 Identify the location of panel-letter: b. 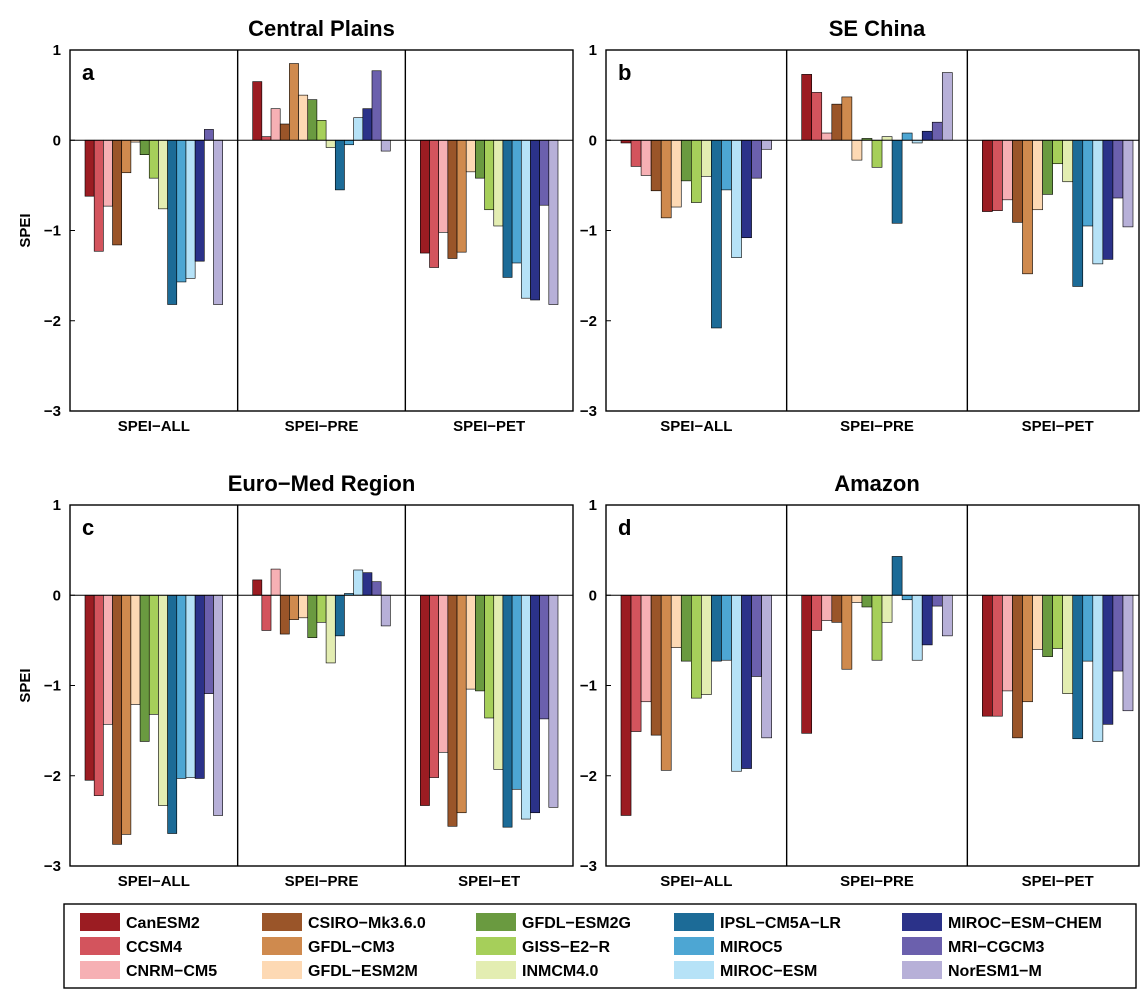
(624, 72).